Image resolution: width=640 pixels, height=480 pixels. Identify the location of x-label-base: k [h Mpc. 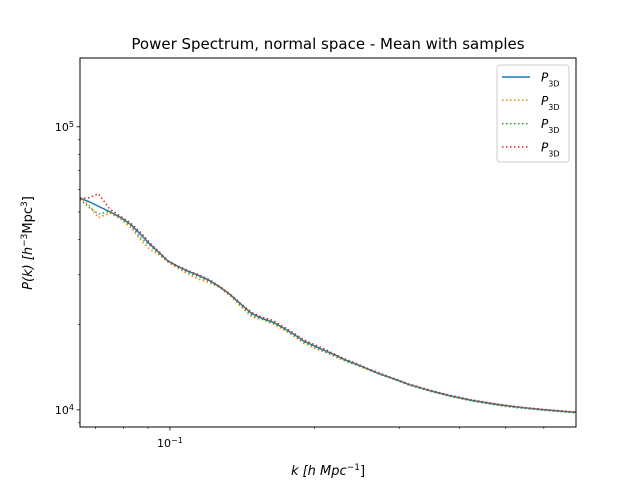
(319, 471).